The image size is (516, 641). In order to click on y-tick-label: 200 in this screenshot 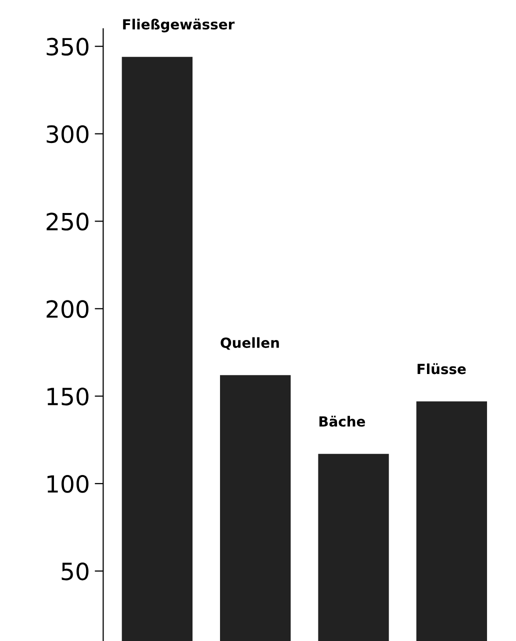, I will do `click(67, 309)`.